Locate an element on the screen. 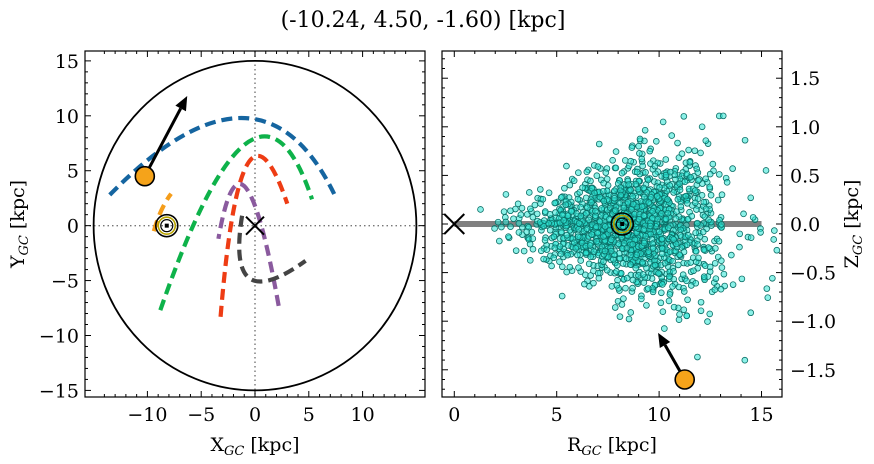  right-xtick-label: 15 is located at coordinates (761, 415).